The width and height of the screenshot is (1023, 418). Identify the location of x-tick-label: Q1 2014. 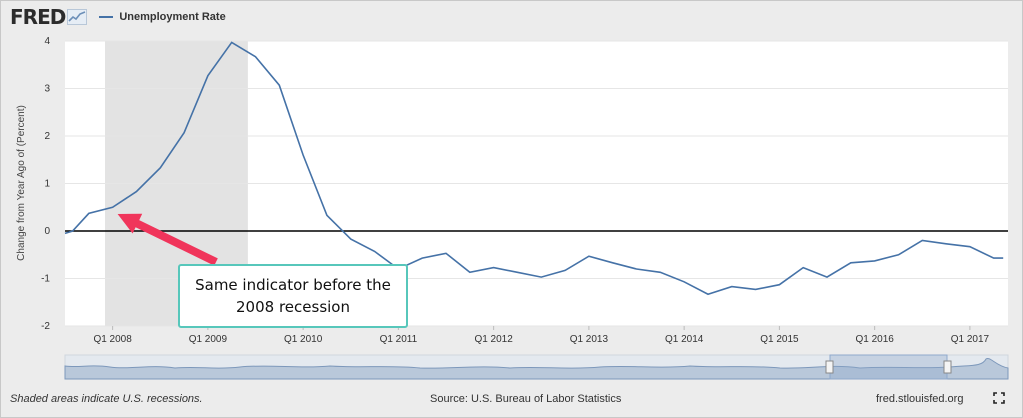
(684, 339).